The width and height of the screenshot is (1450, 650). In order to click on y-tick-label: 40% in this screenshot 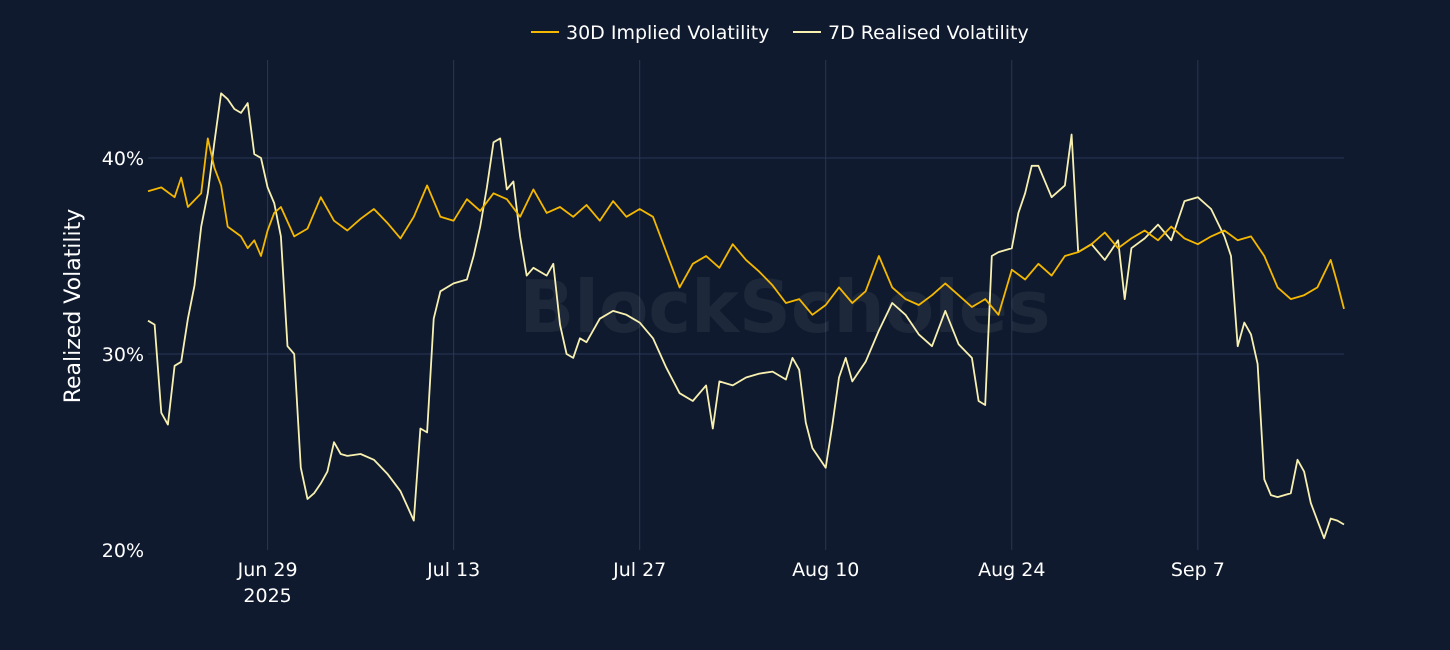, I will do `click(123, 159)`.